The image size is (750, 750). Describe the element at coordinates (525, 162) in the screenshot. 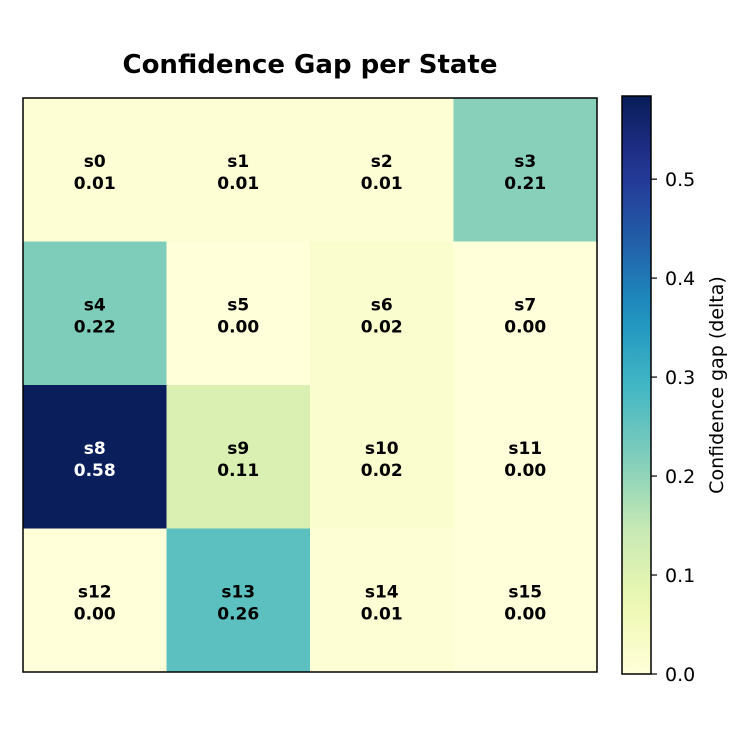

I see `cell-label: s3` at that location.